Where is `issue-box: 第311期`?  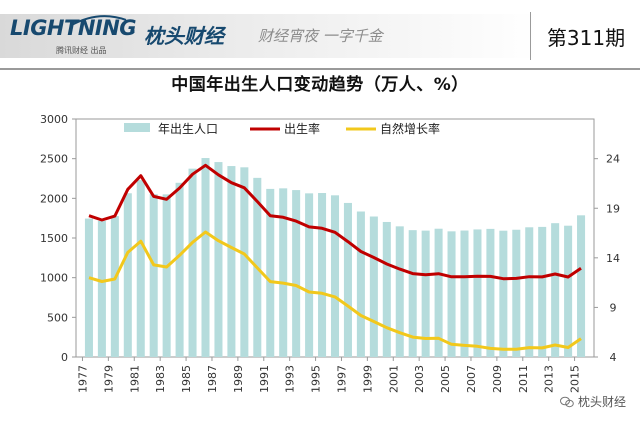 issue-box: 第311期 is located at coordinates (585, 36).